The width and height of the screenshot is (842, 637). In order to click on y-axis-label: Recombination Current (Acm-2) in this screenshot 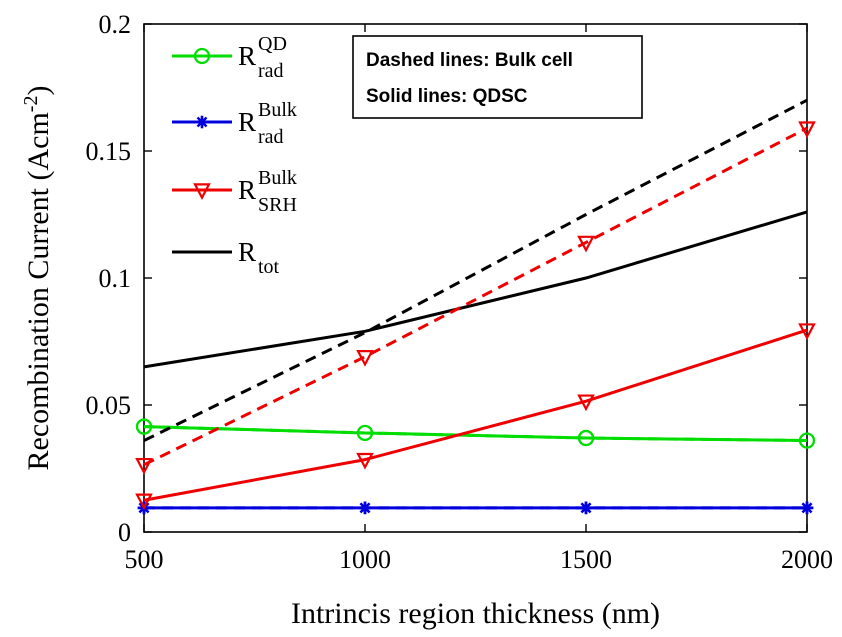, I will do `click(37, 278)`.